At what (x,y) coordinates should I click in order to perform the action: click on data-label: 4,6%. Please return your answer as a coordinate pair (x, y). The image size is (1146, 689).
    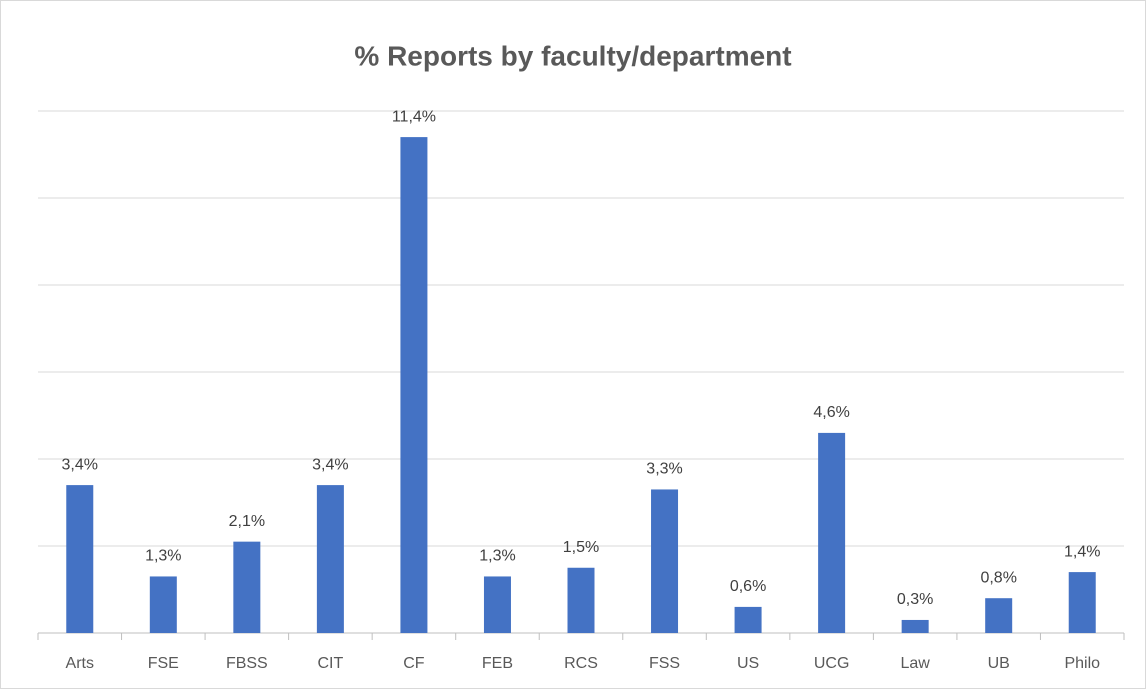
    Looking at the image, I should click on (831, 412).